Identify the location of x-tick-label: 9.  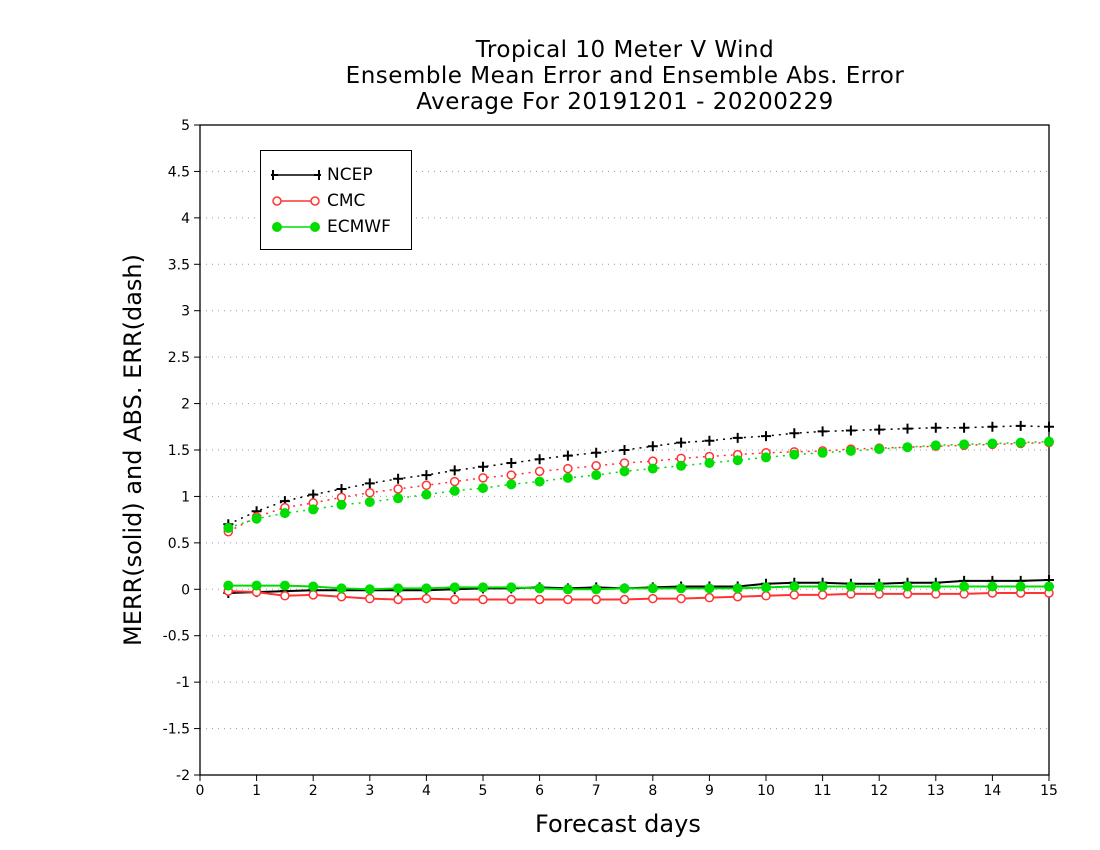
(709, 791).